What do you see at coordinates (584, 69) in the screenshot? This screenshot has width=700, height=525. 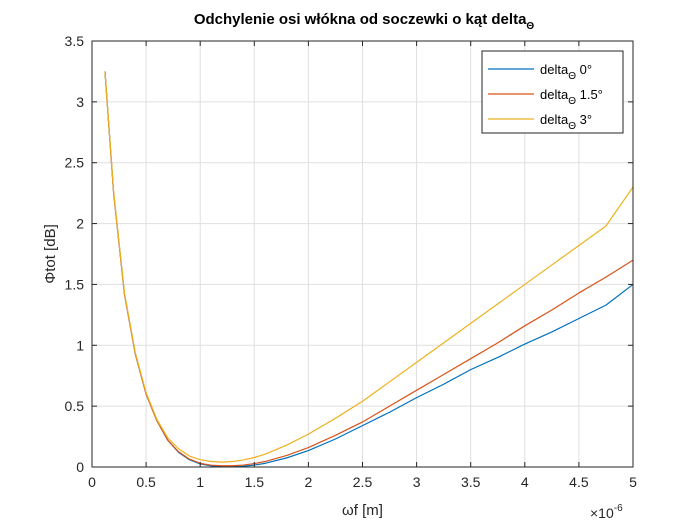 I see `legend-entry-suffix: 0°` at bounding box center [584, 69].